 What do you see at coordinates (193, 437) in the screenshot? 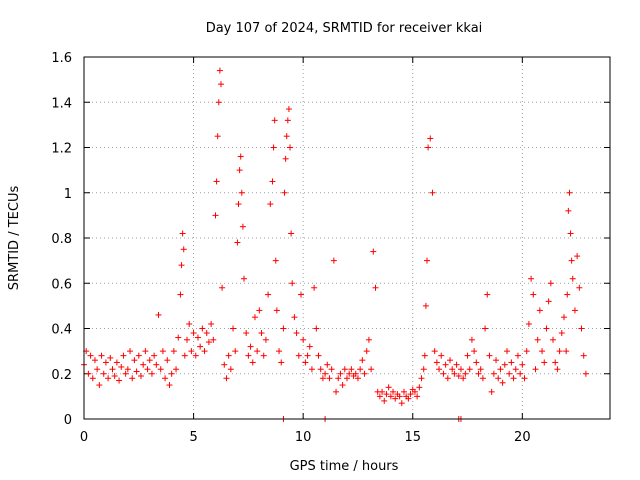
I see `x-tick-label: 5` at bounding box center [193, 437].